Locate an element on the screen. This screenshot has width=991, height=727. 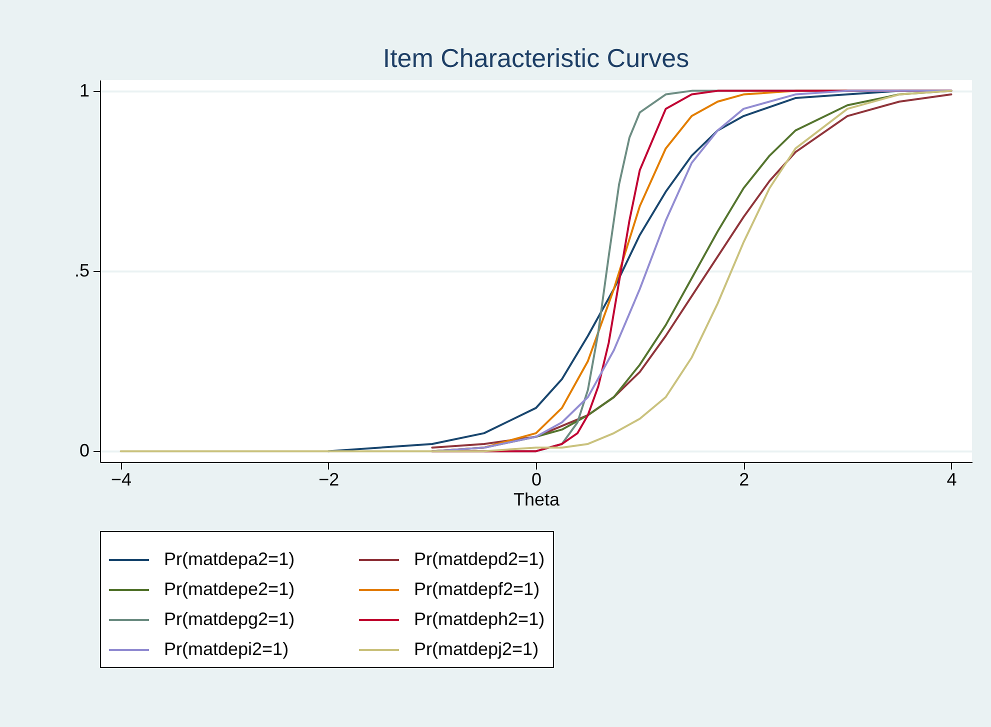
y-tick-label: 0 is located at coordinates (84, 450).